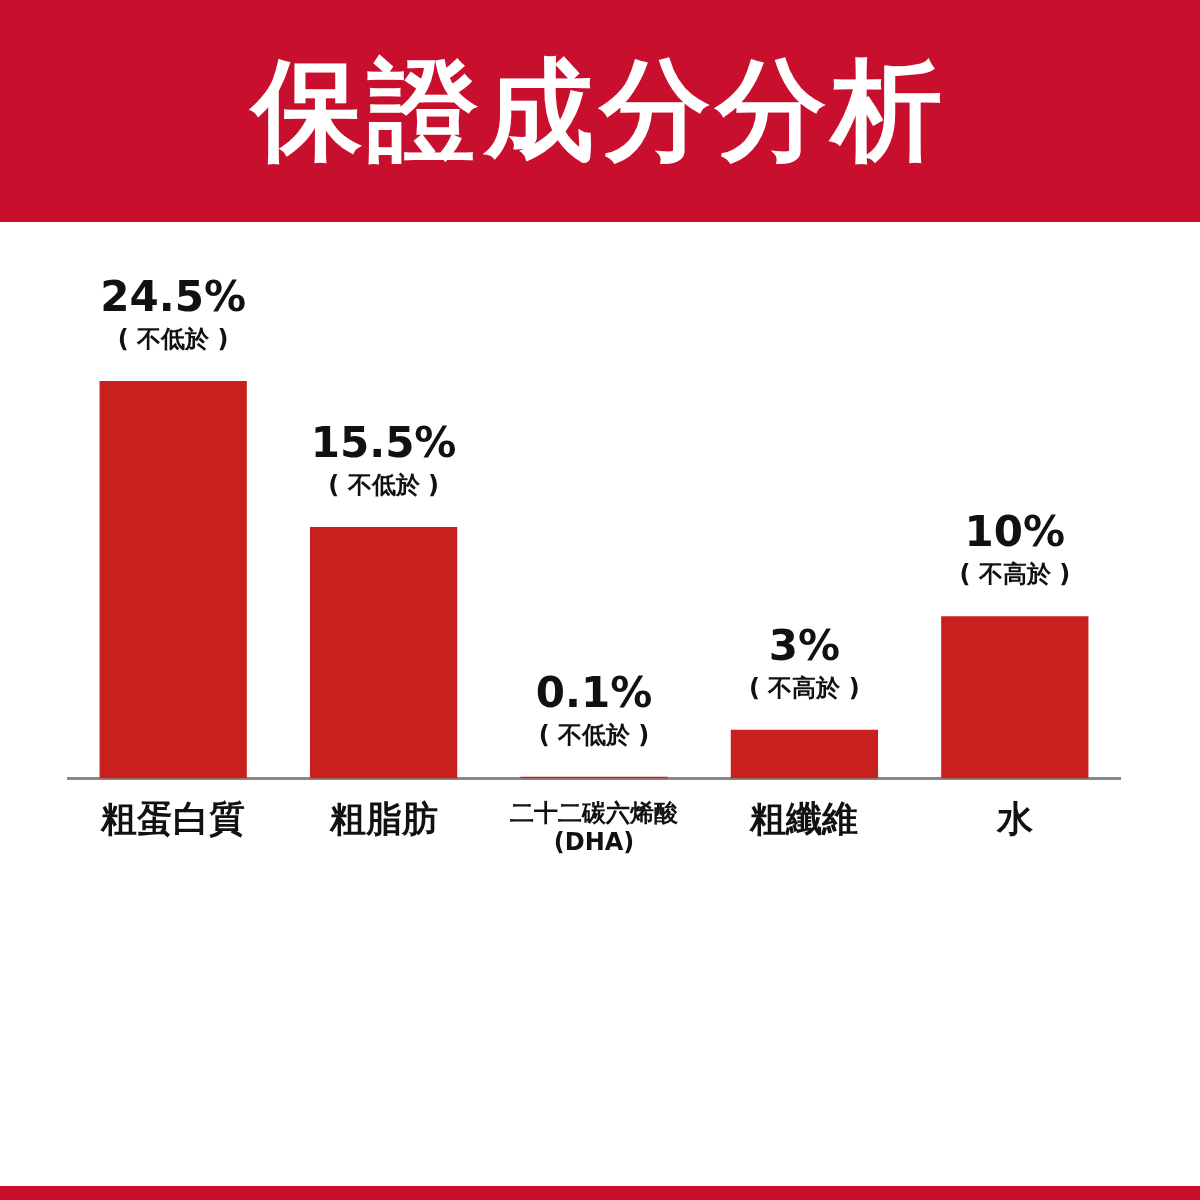  What do you see at coordinates (594, 827) in the screenshot?
I see `x-tick-label: 二十二碳六烯酸 (DHA)` at bounding box center [594, 827].